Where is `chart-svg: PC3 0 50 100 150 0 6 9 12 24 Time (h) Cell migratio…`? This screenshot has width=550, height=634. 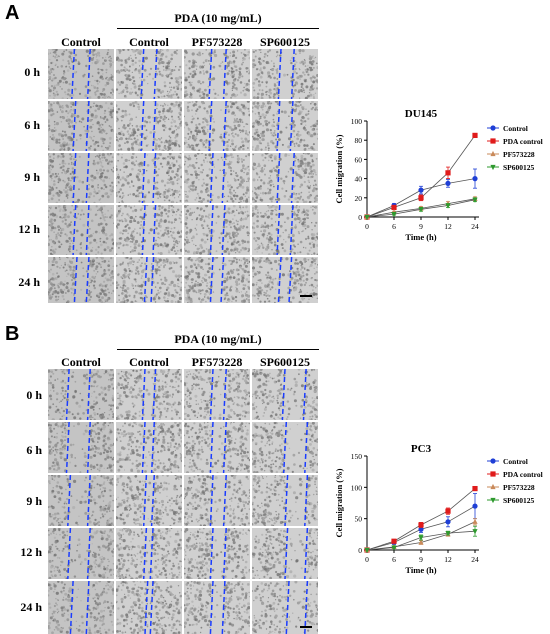 chart-svg: PC3 0 50 100 150 0 6 9 12 24 Time (h) Cell migratio… is located at coordinates (438, 509).